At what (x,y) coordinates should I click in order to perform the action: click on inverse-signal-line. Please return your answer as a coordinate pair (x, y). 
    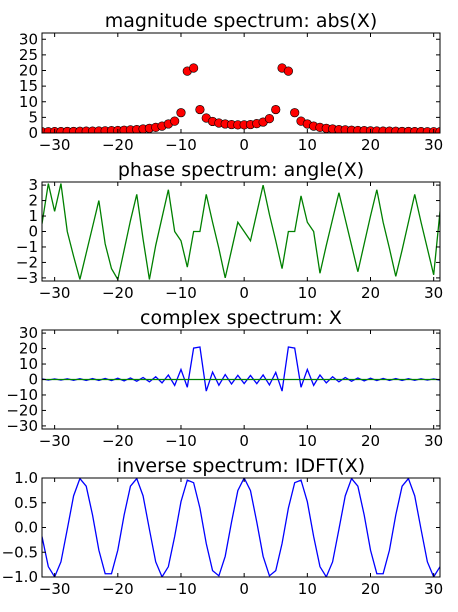
    Looking at the image, I should click on (241, 527).